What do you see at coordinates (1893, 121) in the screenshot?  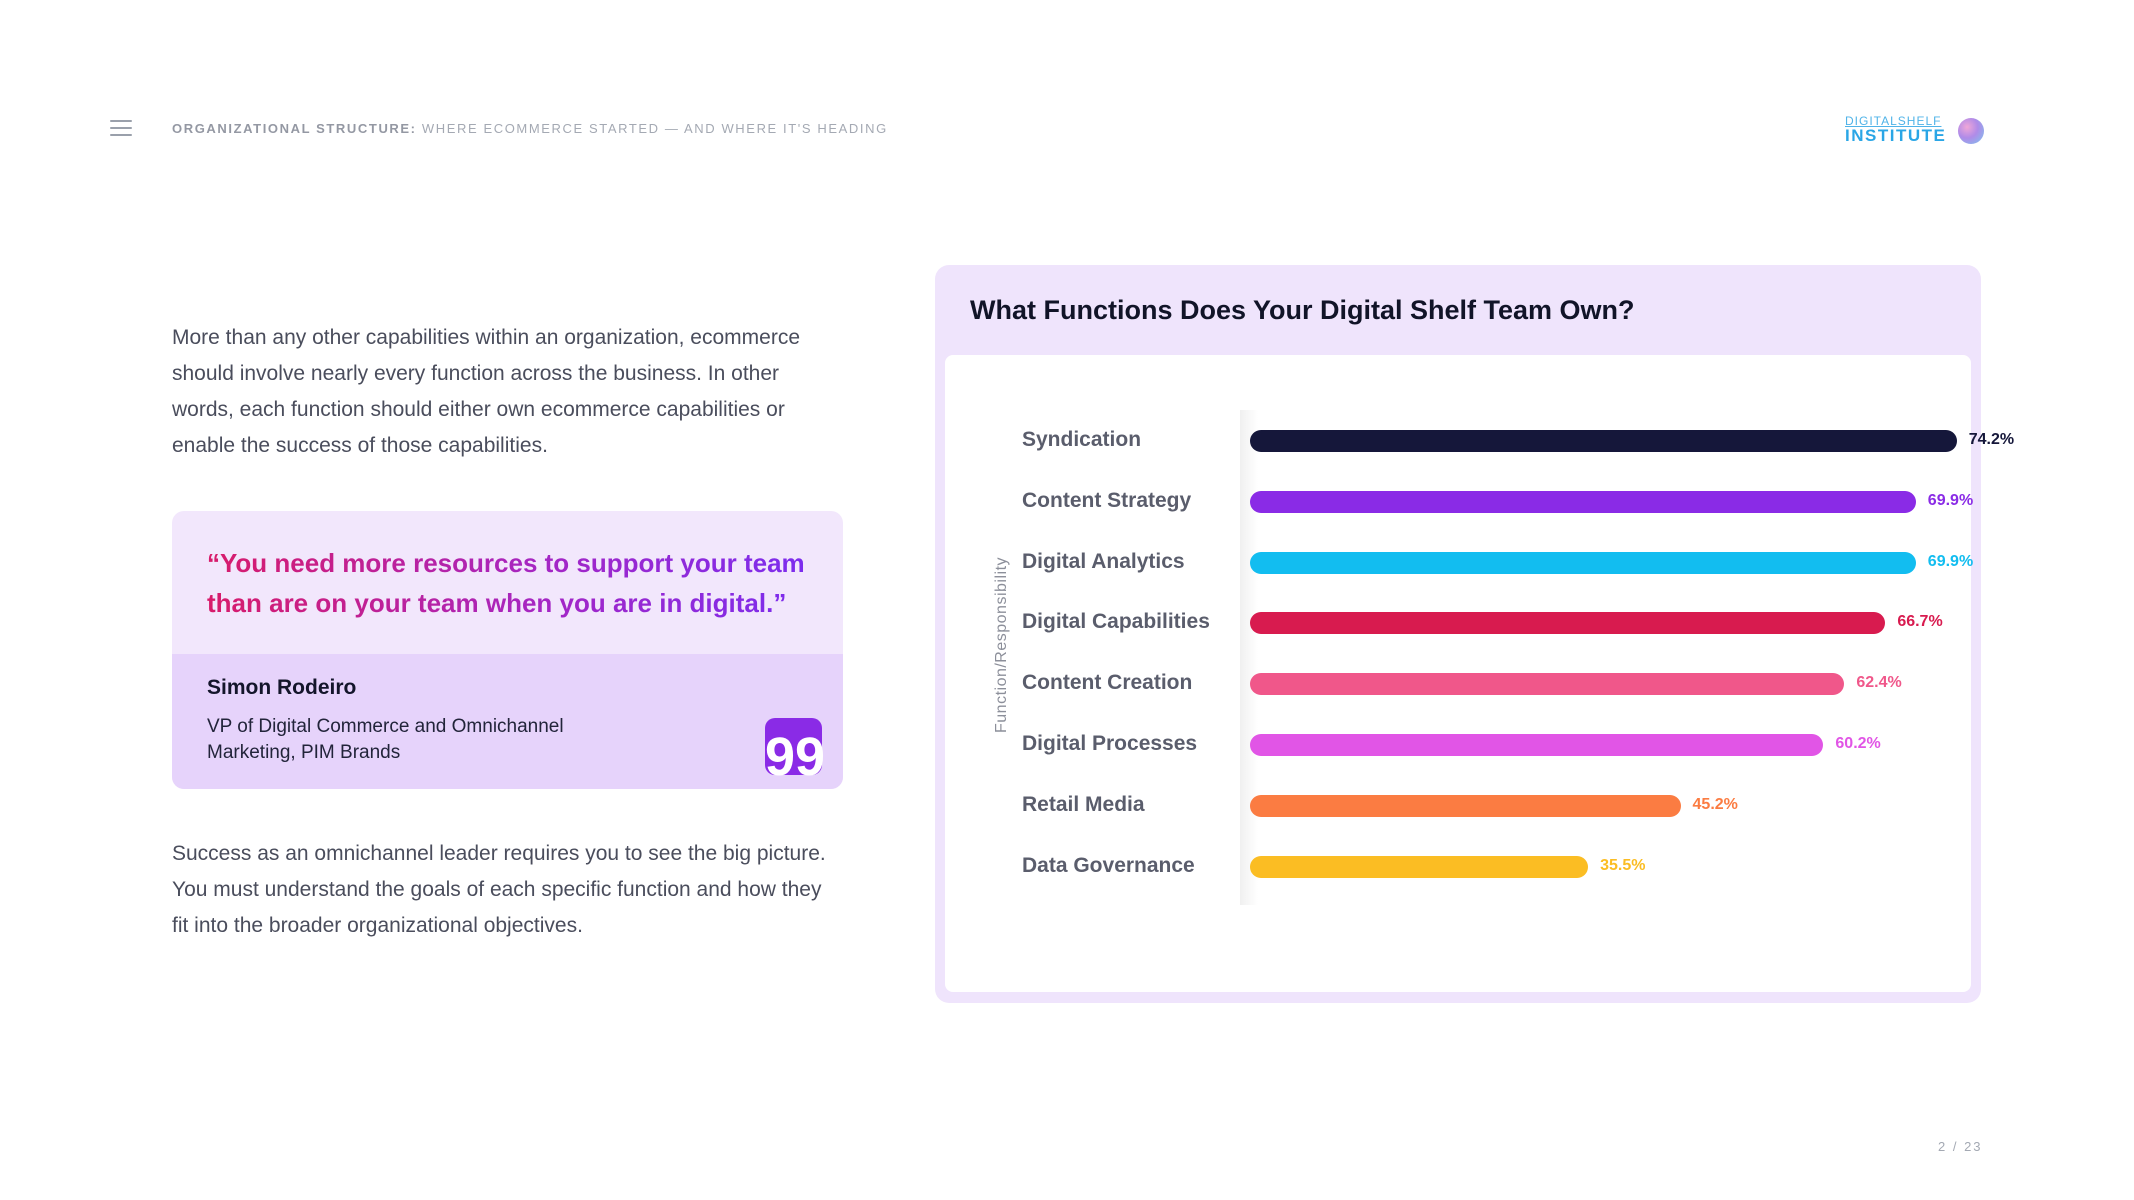 I see `logo-top-text: DIGITALSHELF` at bounding box center [1893, 121].